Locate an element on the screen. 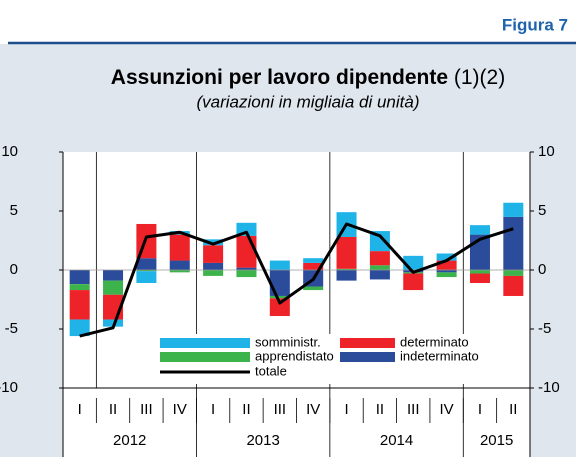 This screenshot has width=576, height=457. year-label: 2015 is located at coordinates (496, 440).